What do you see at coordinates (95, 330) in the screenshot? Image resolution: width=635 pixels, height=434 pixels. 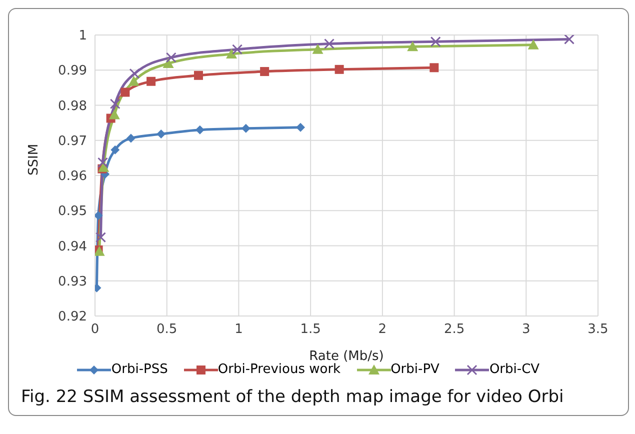 I see `x-tick-label: 0` at bounding box center [95, 330].